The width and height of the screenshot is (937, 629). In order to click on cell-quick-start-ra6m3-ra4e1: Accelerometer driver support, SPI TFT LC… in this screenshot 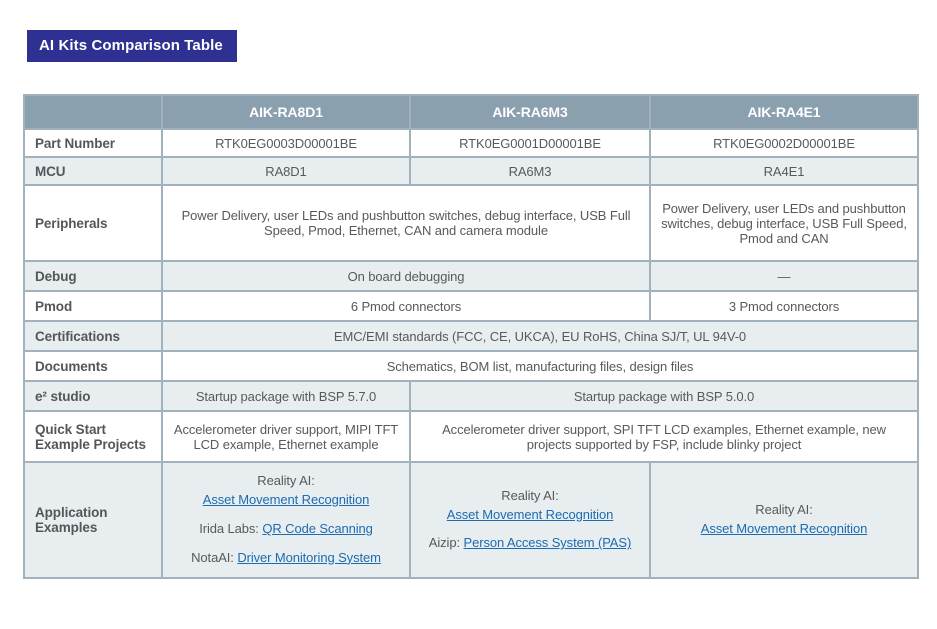, I will do `click(664, 436)`.